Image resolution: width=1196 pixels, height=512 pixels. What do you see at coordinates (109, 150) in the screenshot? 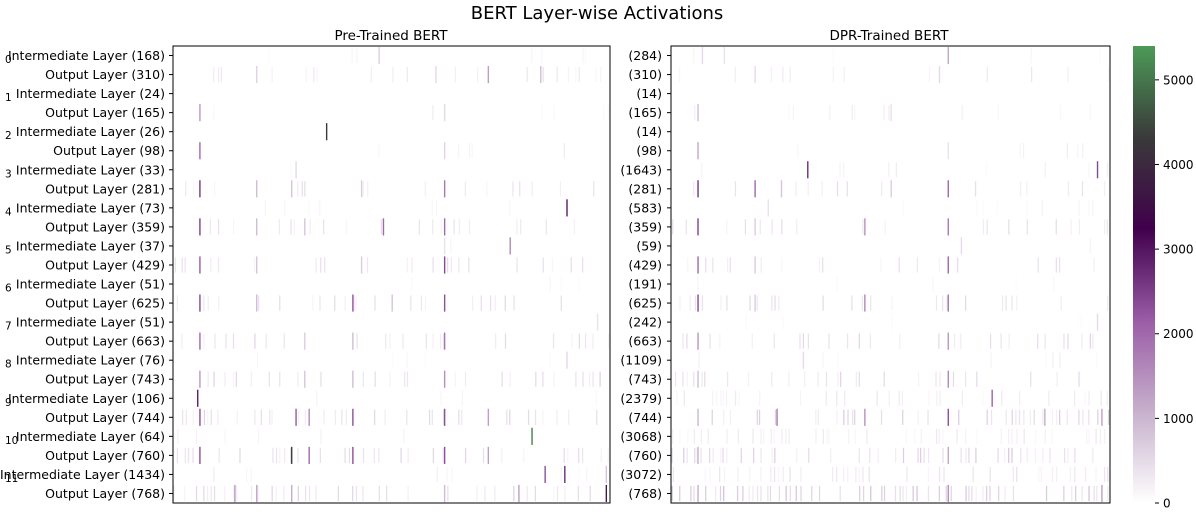
I see `row-label: Output Layer (98)` at bounding box center [109, 150].